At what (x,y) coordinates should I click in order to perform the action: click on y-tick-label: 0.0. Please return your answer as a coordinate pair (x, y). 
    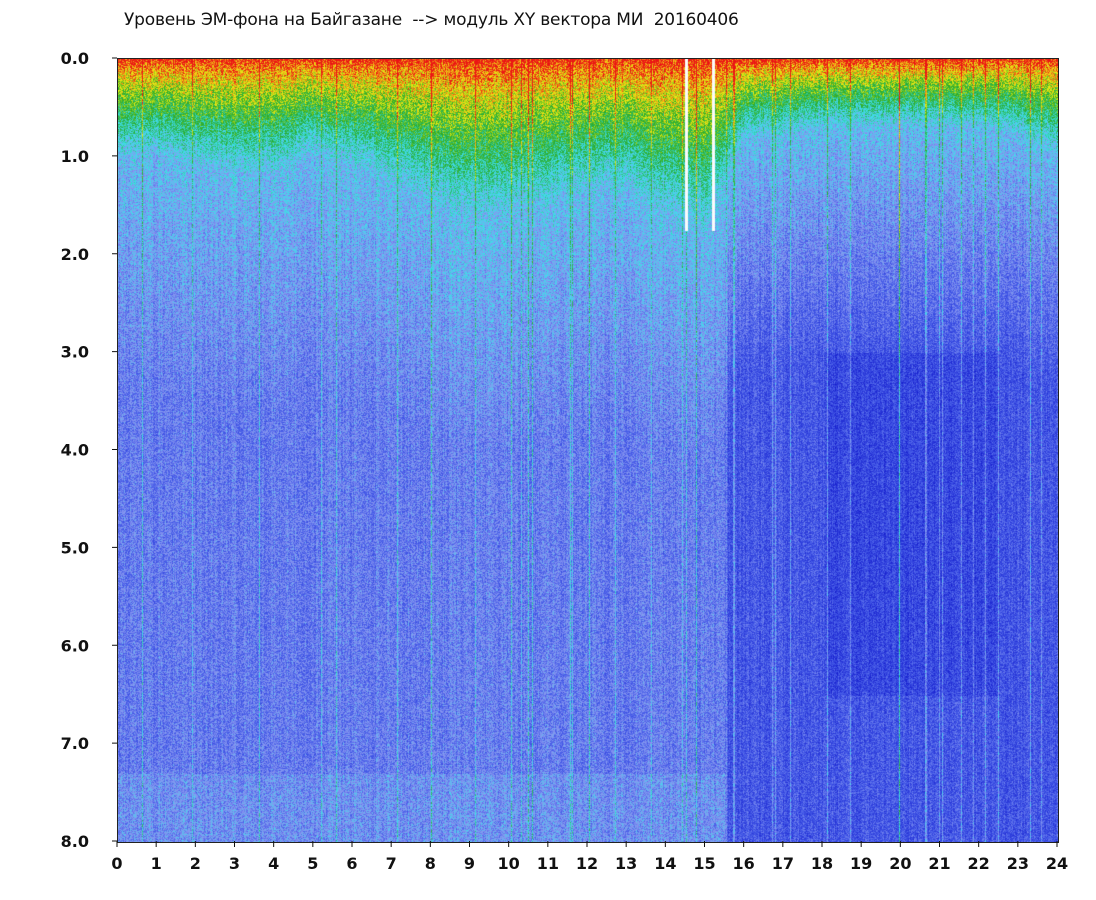
    Looking at the image, I should click on (75, 58).